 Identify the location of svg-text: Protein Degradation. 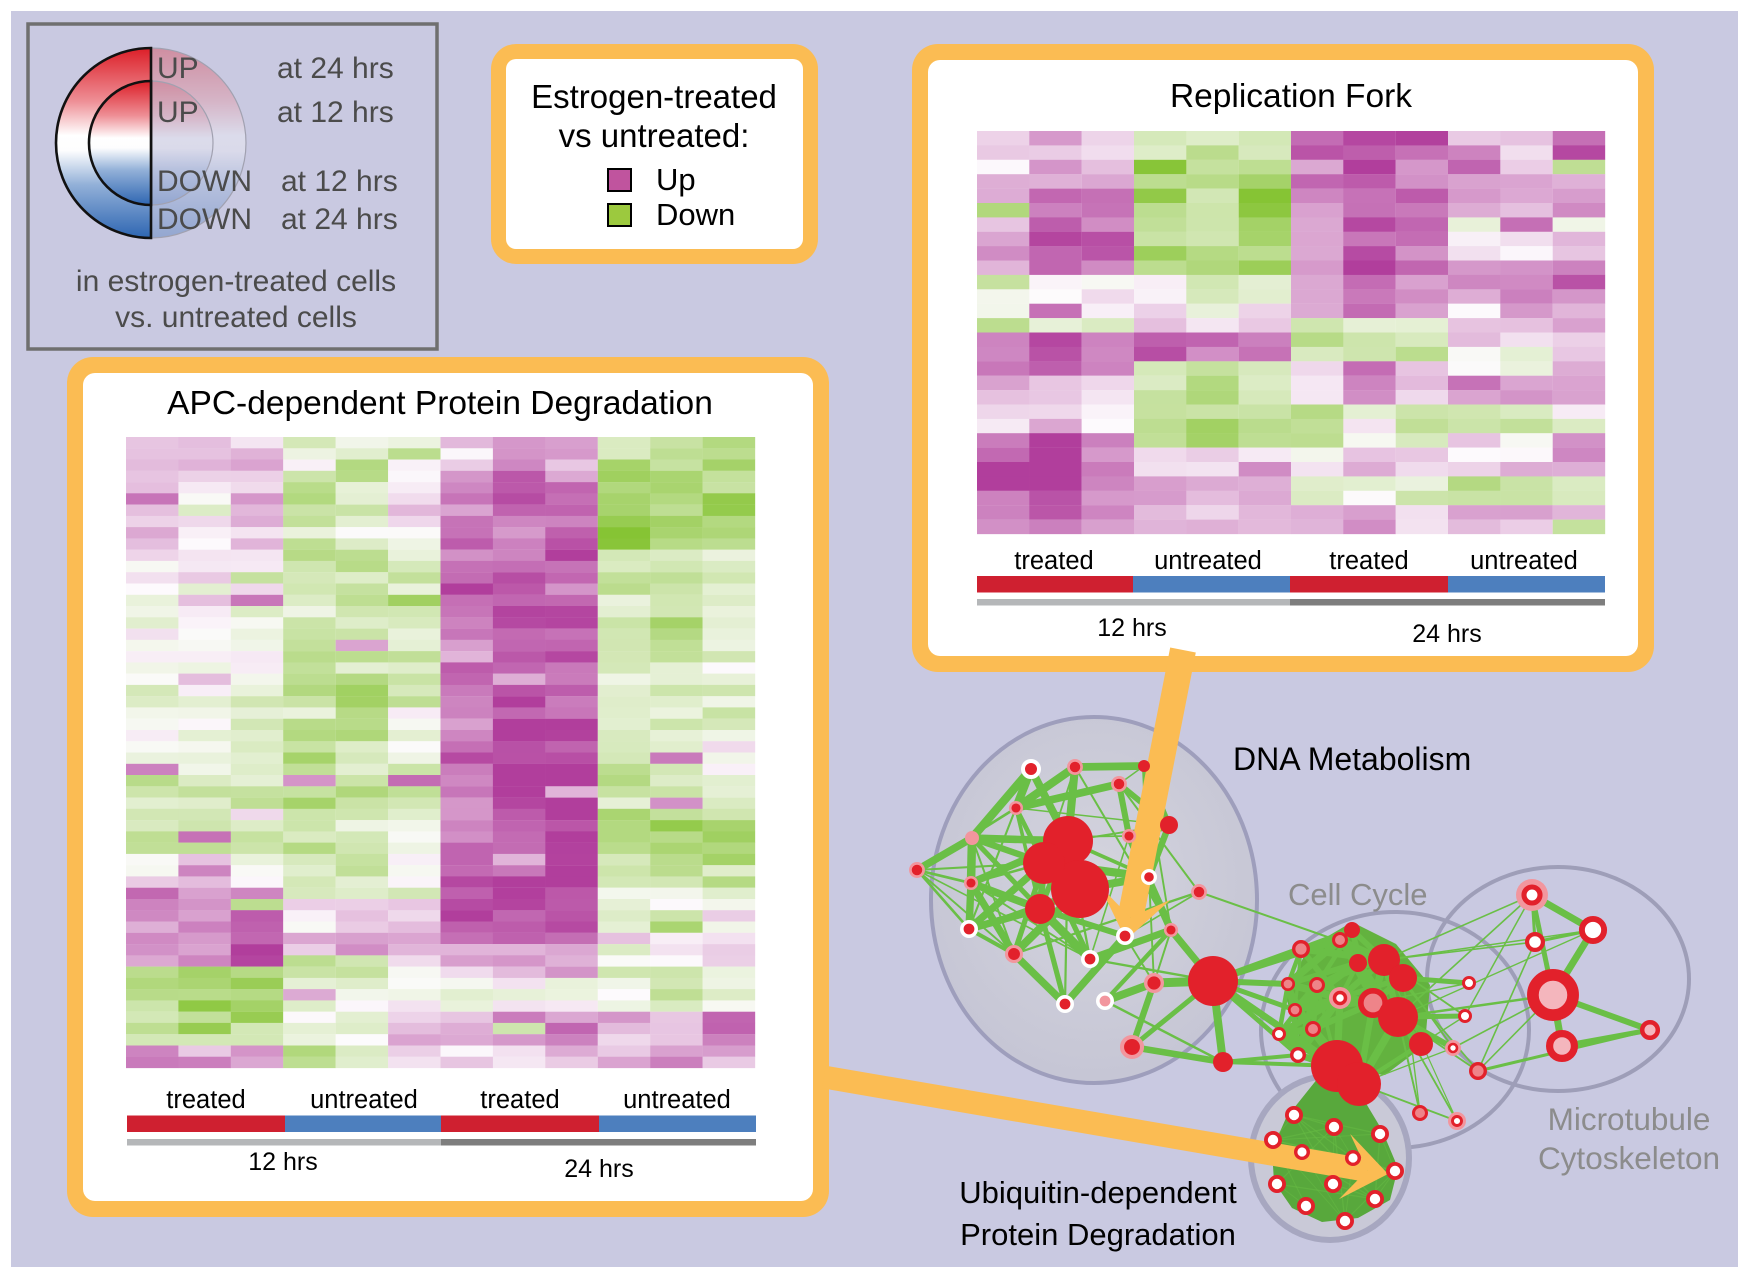
(1098, 1234).